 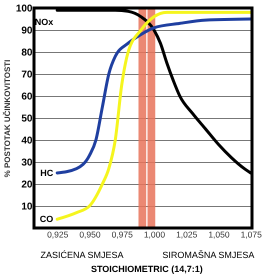 I want to click on y-tick-label: 80, so click(x=27, y=53).